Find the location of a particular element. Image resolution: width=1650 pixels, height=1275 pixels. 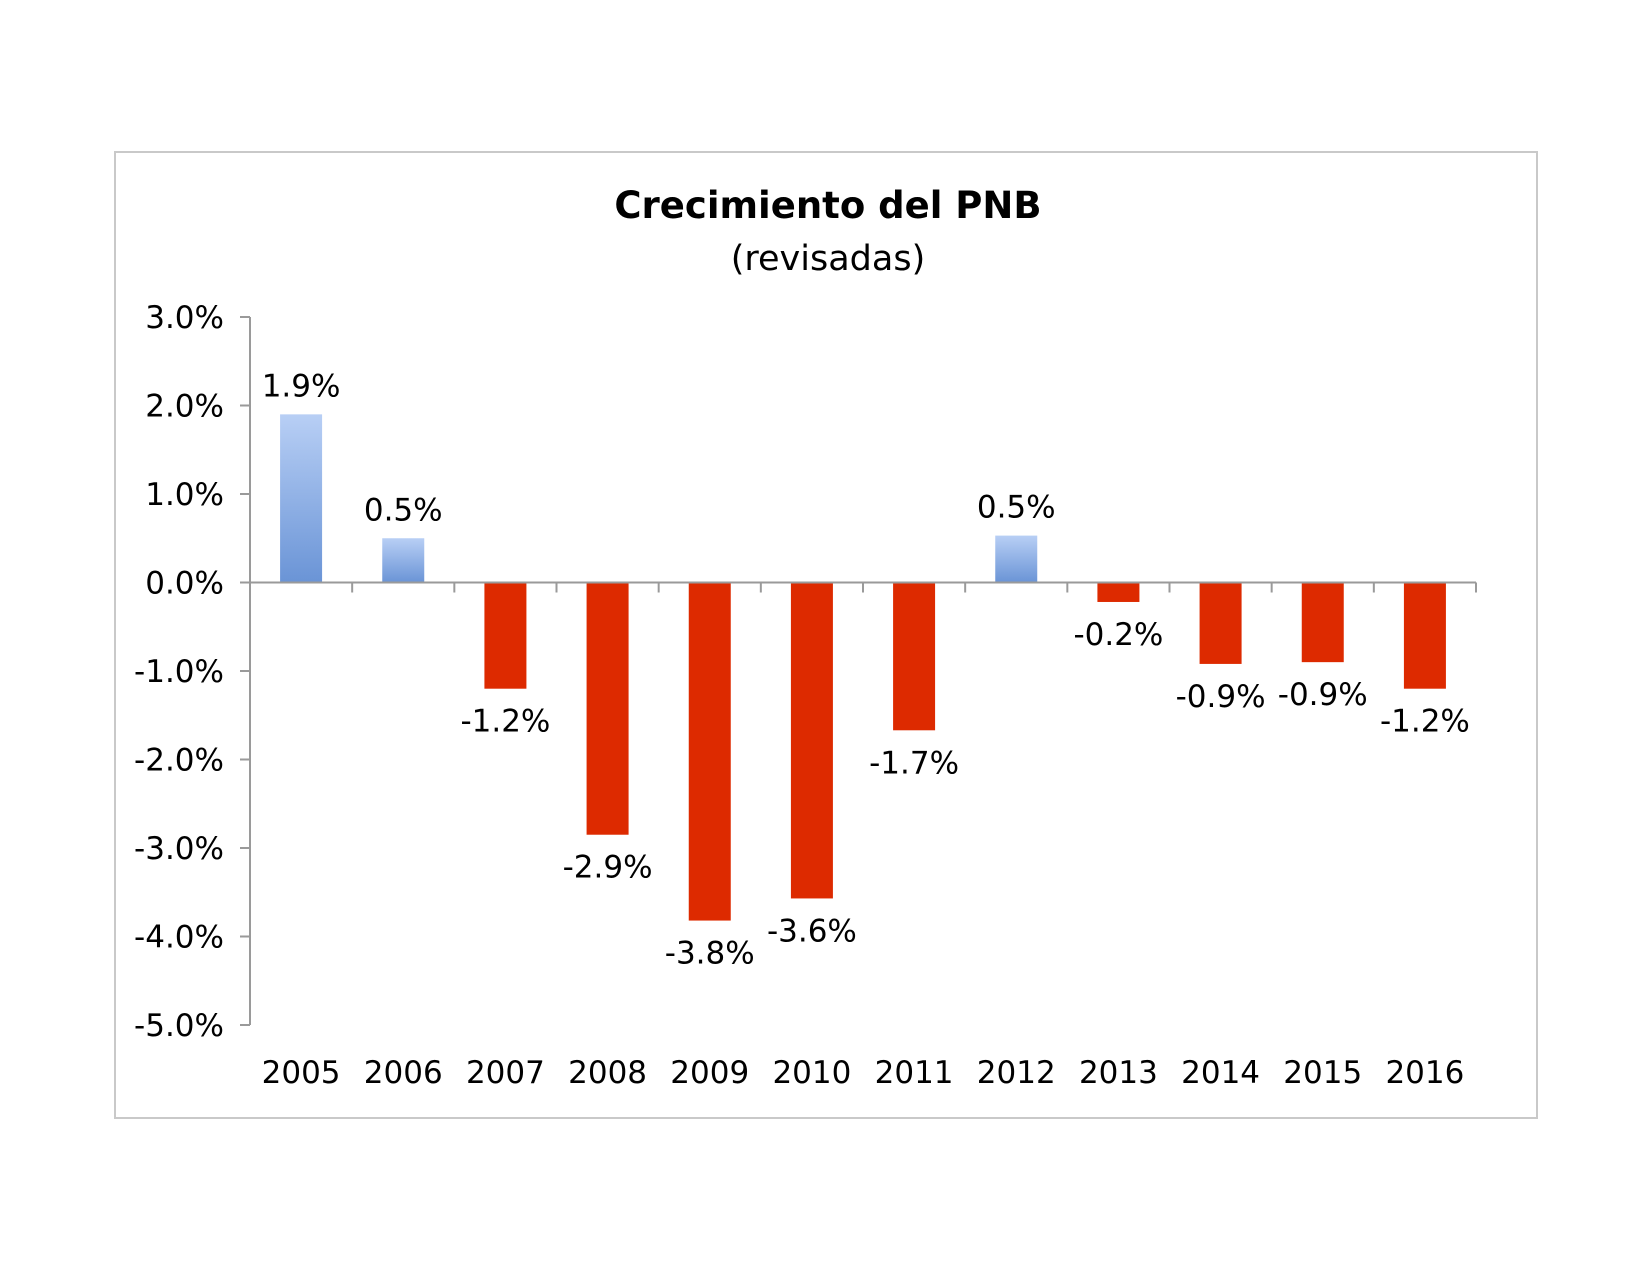

data-label-2009: -3.8% is located at coordinates (710, 954).